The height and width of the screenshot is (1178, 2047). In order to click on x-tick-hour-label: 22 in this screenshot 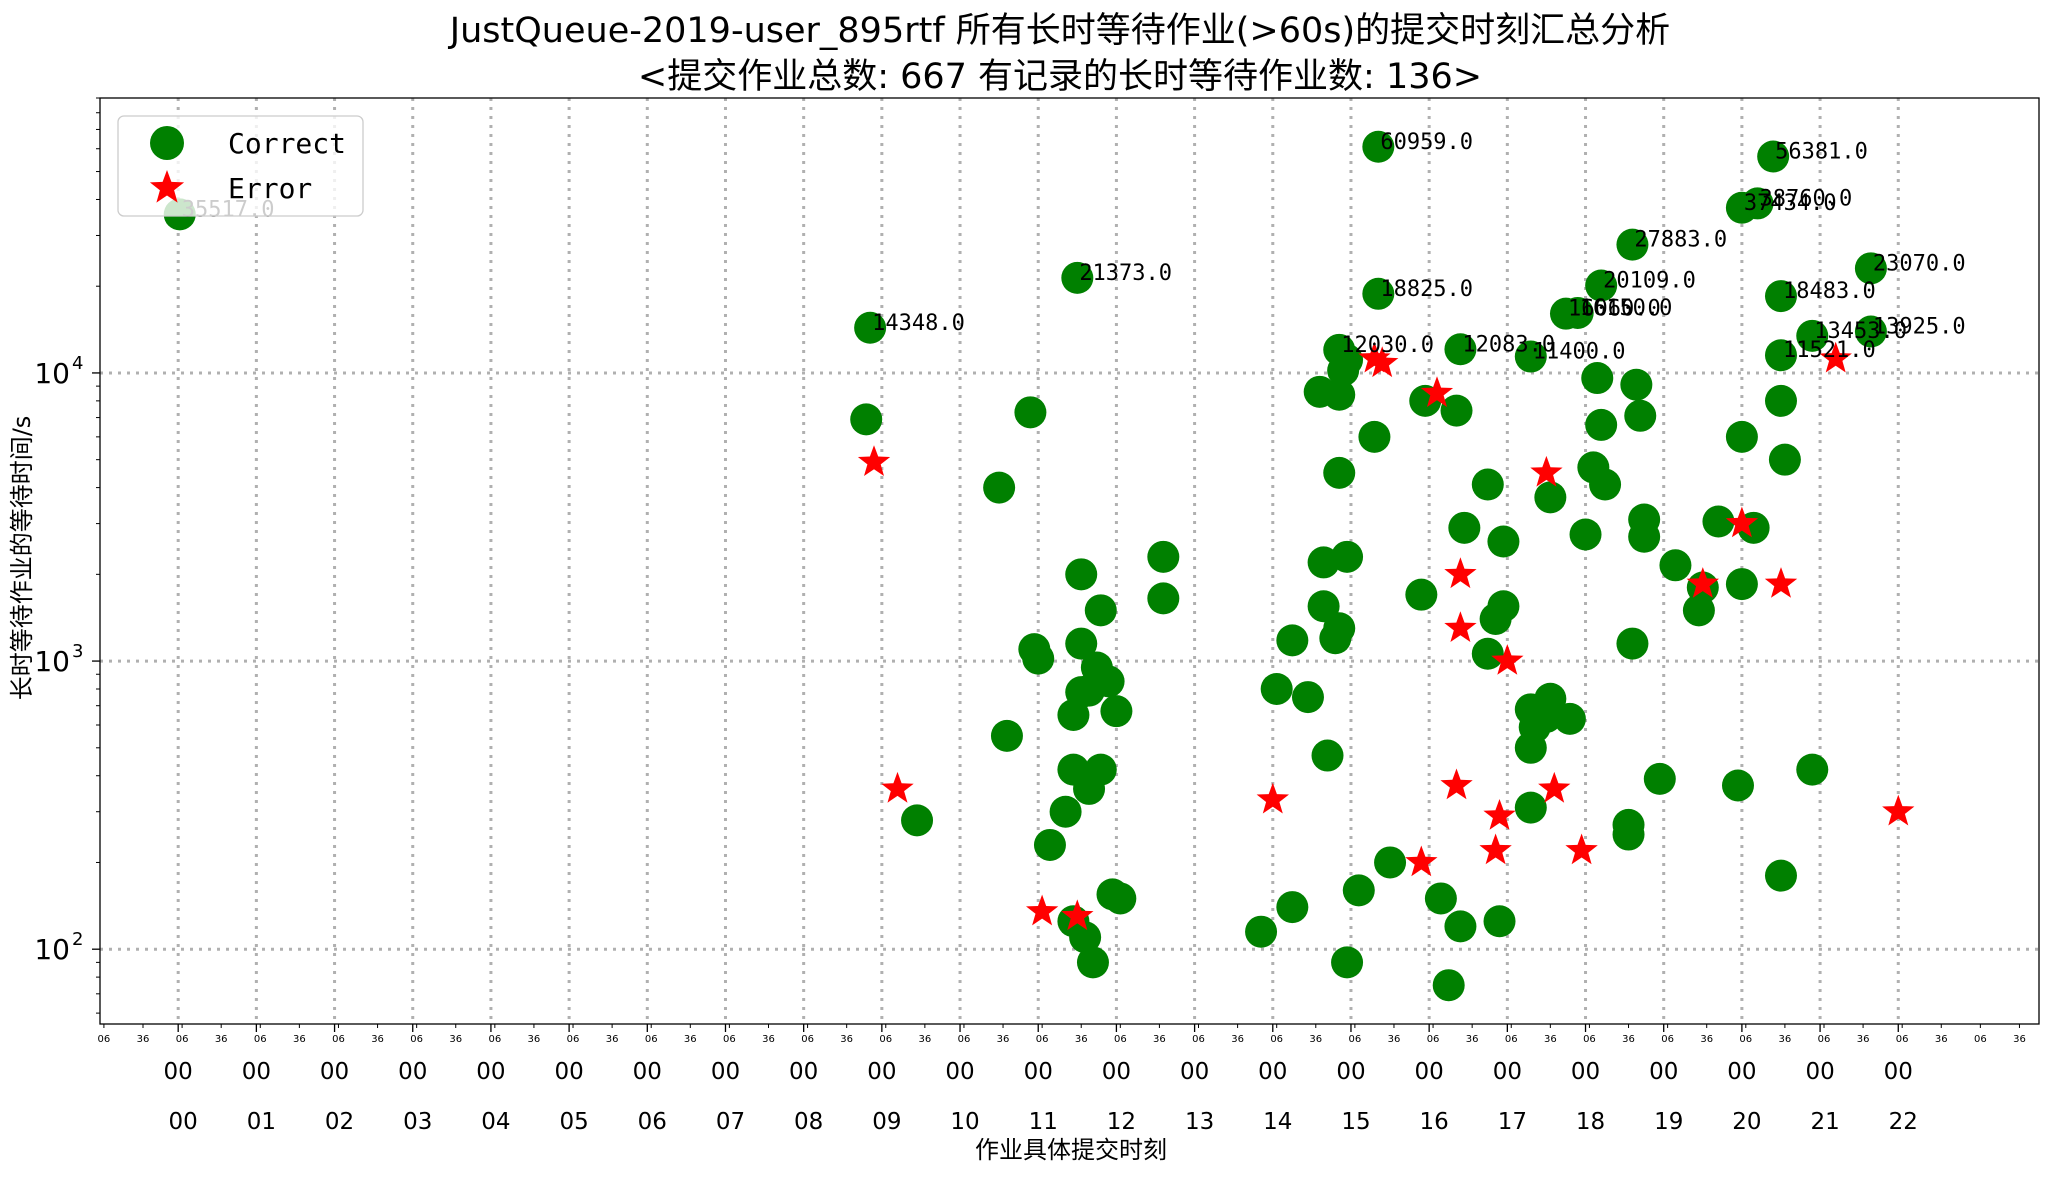, I will do `click(1903, 1122)`.